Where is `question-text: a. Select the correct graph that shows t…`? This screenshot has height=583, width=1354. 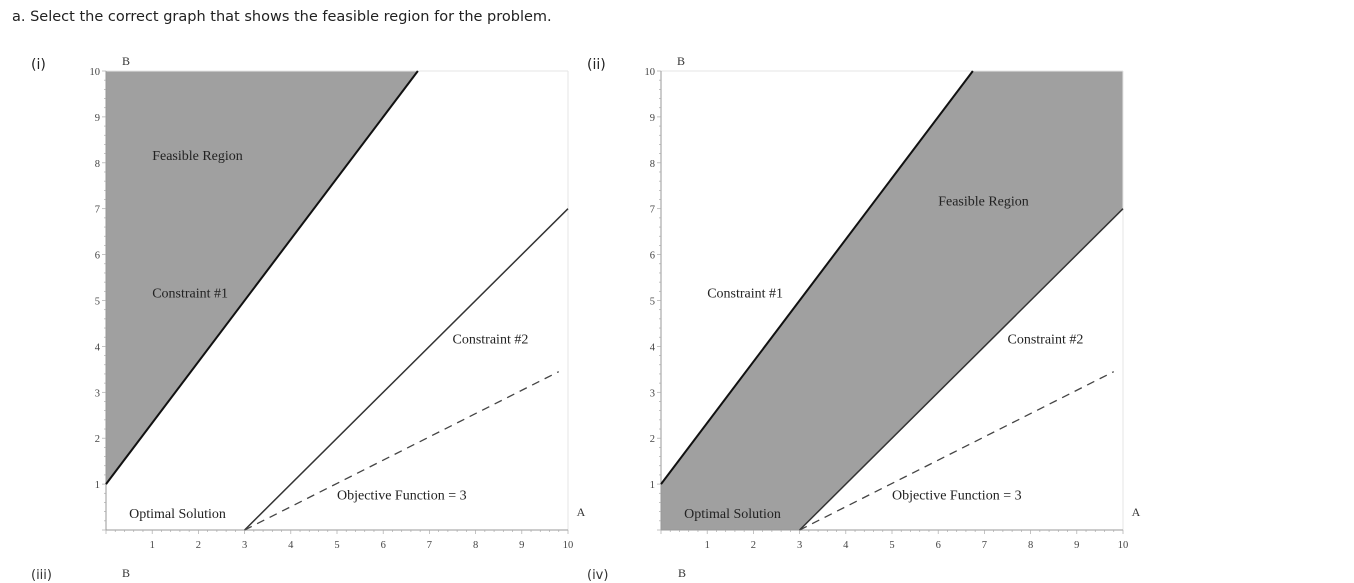 question-text: a. Select the correct graph that shows t… is located at coordinates (282, 17).